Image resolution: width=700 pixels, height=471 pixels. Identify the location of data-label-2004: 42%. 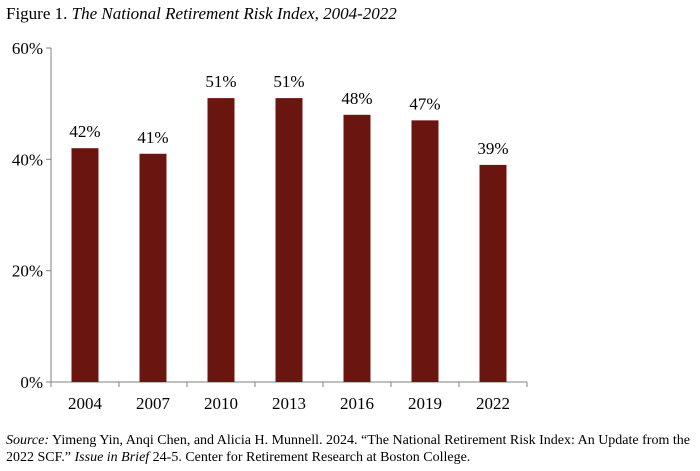
(84, 131).